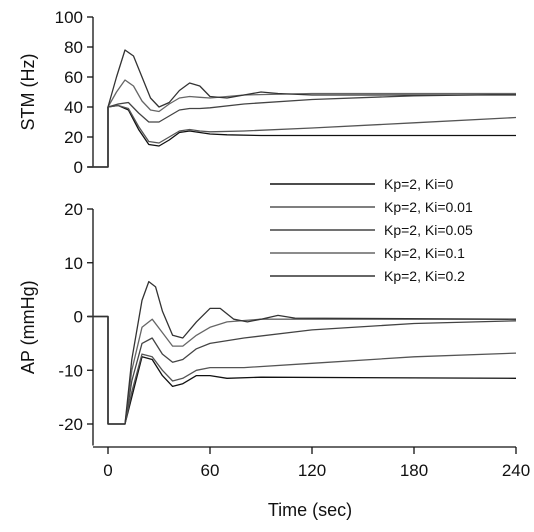 This screenshot has width=534, height=532. What do you see at coordinates (73, 137) in the screenshot?
I see `y-tick-label-top: 20` at bounding box center [73, 137].